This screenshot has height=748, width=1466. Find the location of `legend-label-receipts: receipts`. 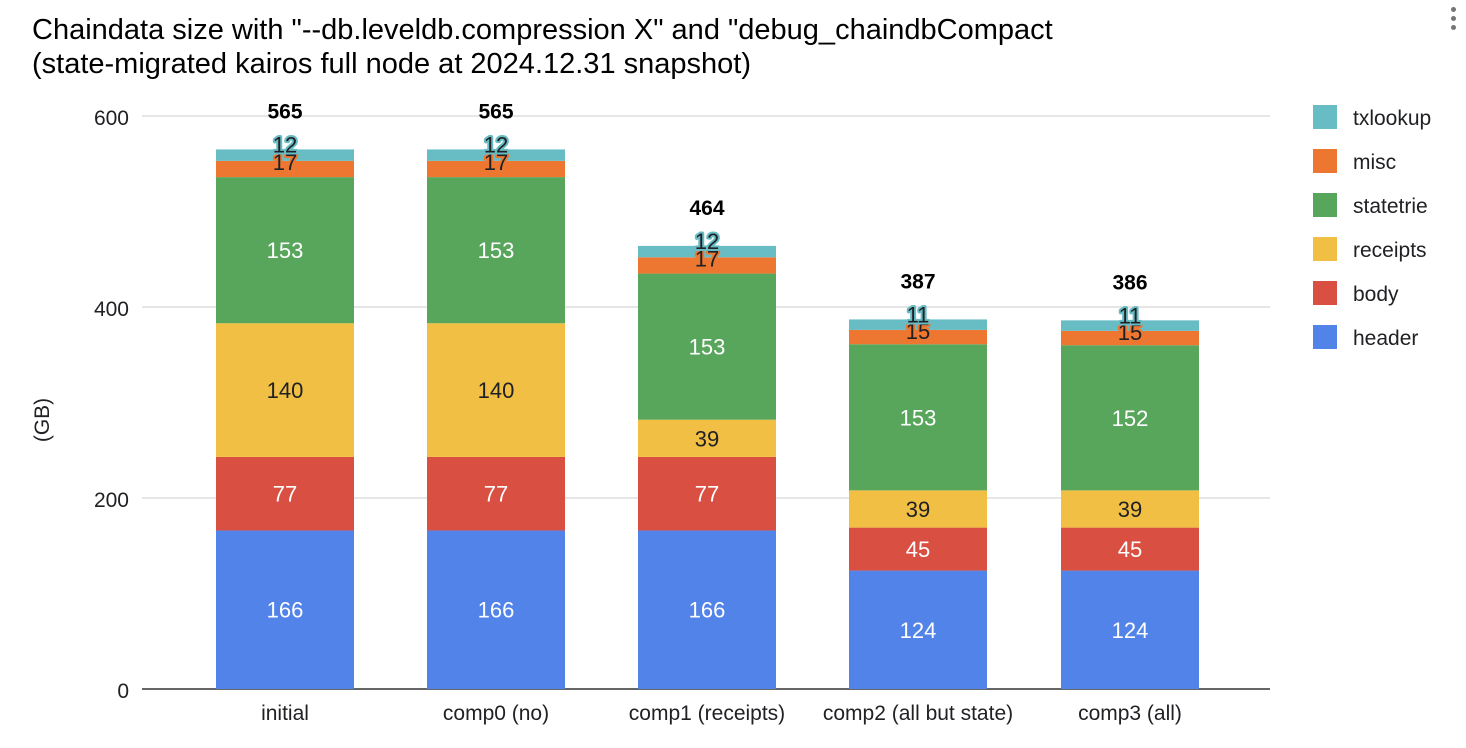

legend-label-receipts: receipts is located at coordinates (1390, 250).